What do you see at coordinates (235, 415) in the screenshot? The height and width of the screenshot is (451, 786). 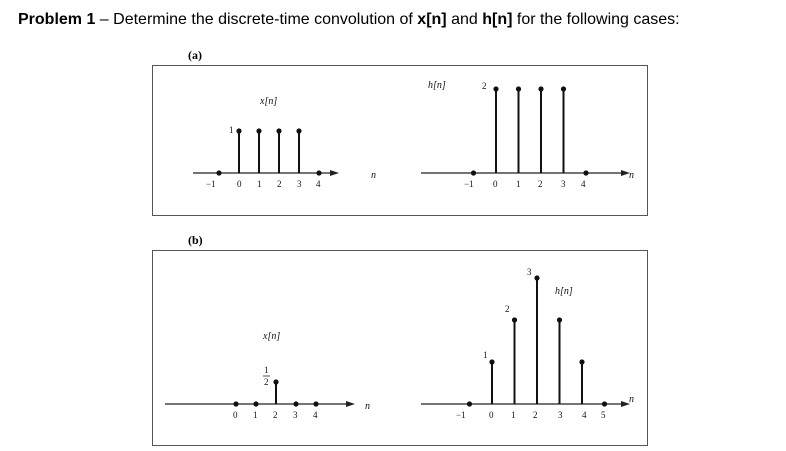 I see `x-b-tick: 0` at bounding box center [235, 415].